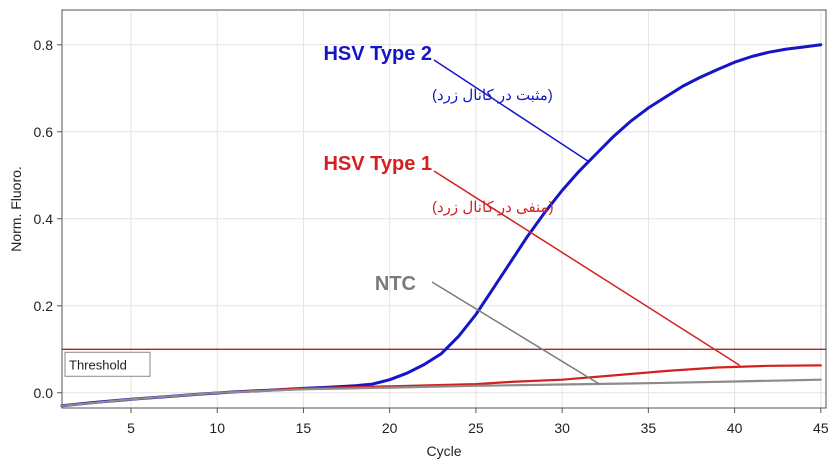 This screenshot has height=464, width=834. I want to click on x-tick-label: 15, so click(304, 428).